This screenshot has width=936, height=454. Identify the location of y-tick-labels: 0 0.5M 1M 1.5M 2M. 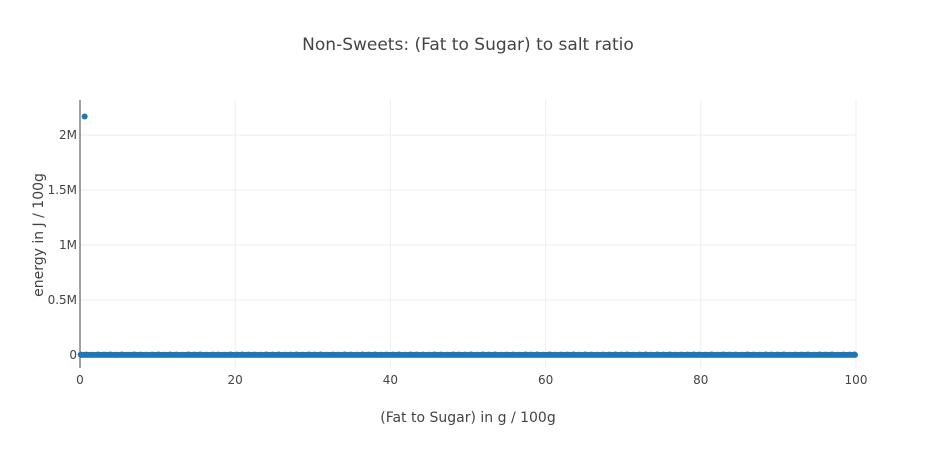
(62, 245).